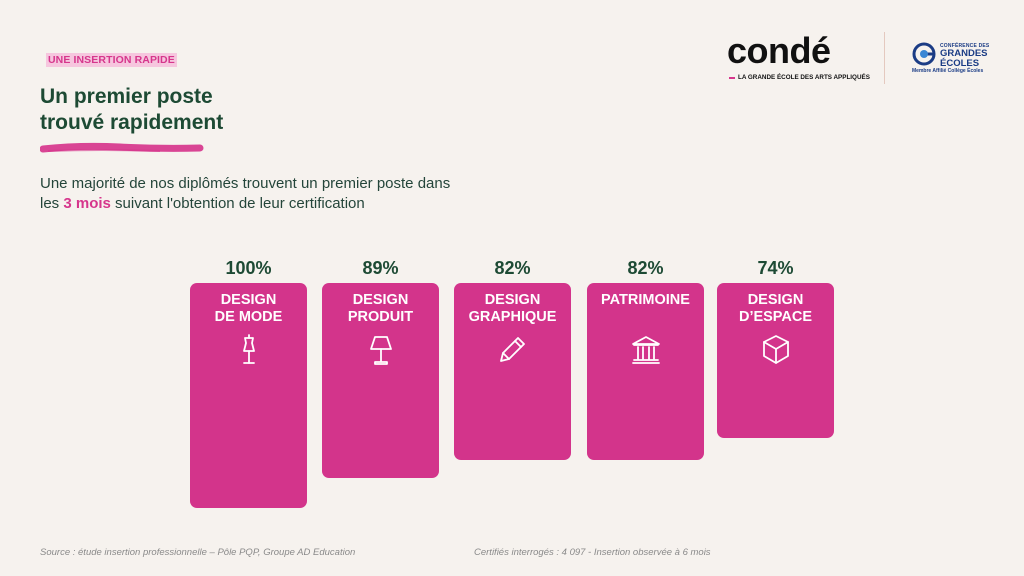  Describe the element at coordinates (248, 395) in the screenshot. I see `bar: DESIGN DE MODE` at that location.